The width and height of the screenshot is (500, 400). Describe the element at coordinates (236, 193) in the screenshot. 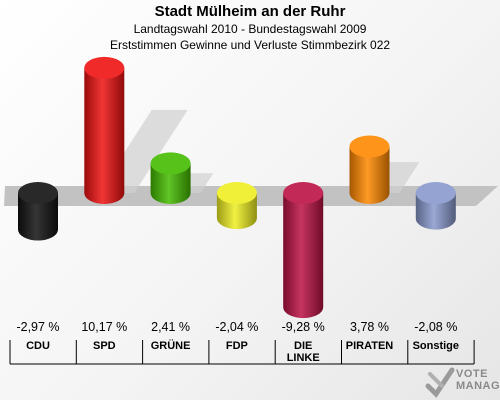

I see `bar-cap-fdp` at that location.